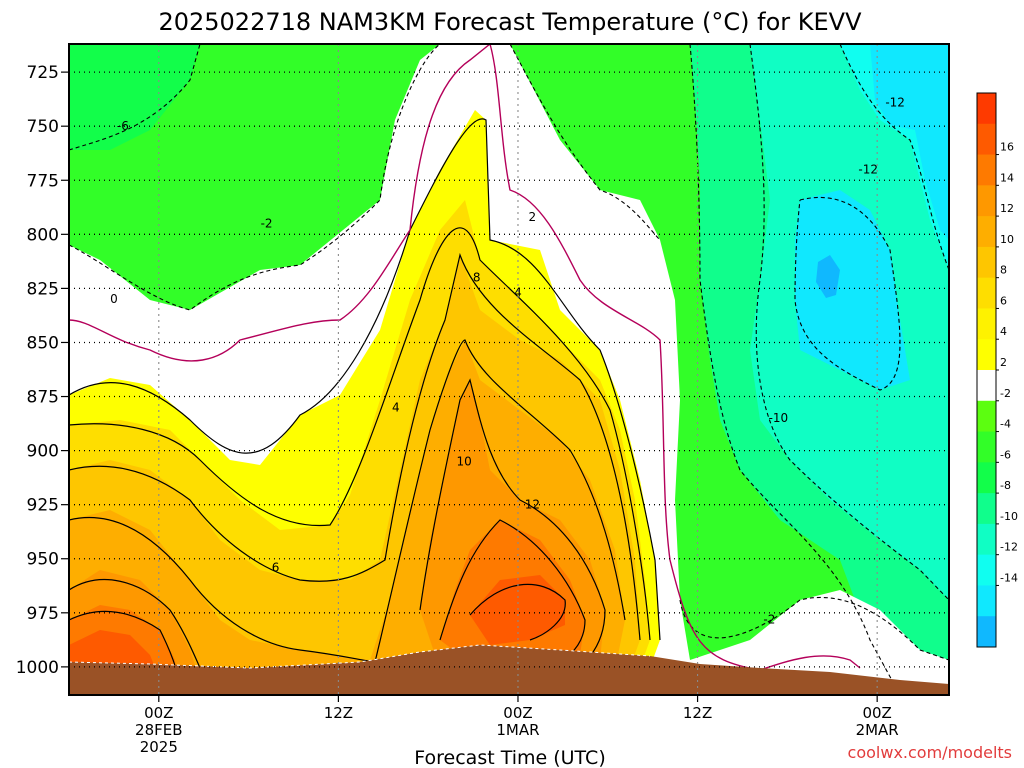 This screenshot has width=1024, height=768. What do you see at coordinates (37, 668) in the screenshot?
I see `y-tick-label: 1000` at bounding box center [37, 668].